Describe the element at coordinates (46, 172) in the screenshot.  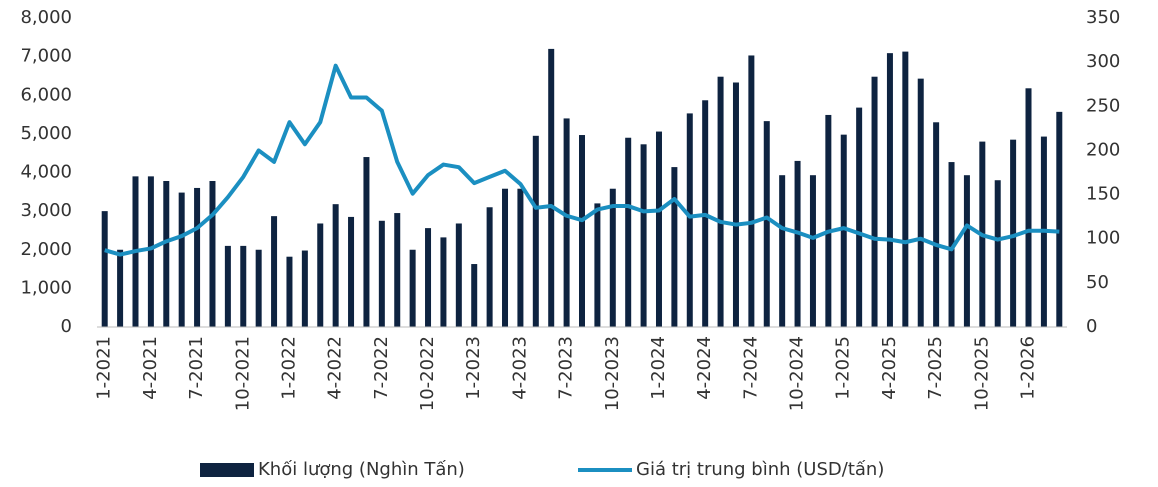
I see `y-tick-label: 4,000` at that location.